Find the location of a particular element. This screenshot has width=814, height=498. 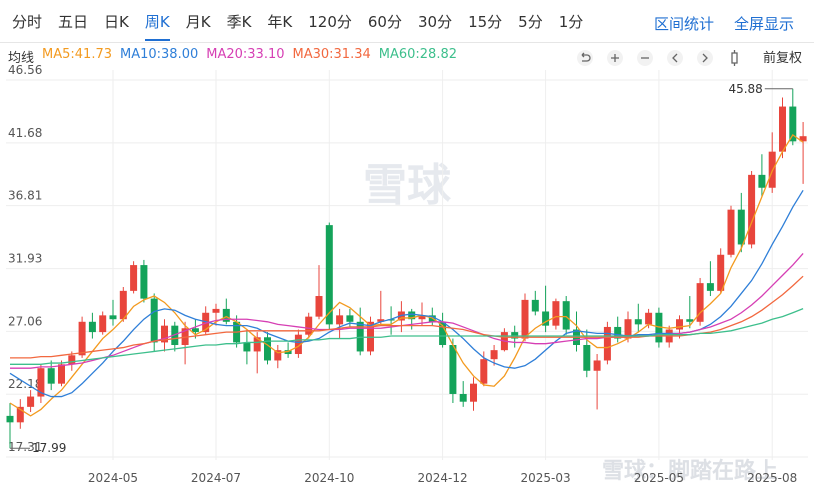

x-tick-label: 2024-12 is located at coordinates (443, 478).